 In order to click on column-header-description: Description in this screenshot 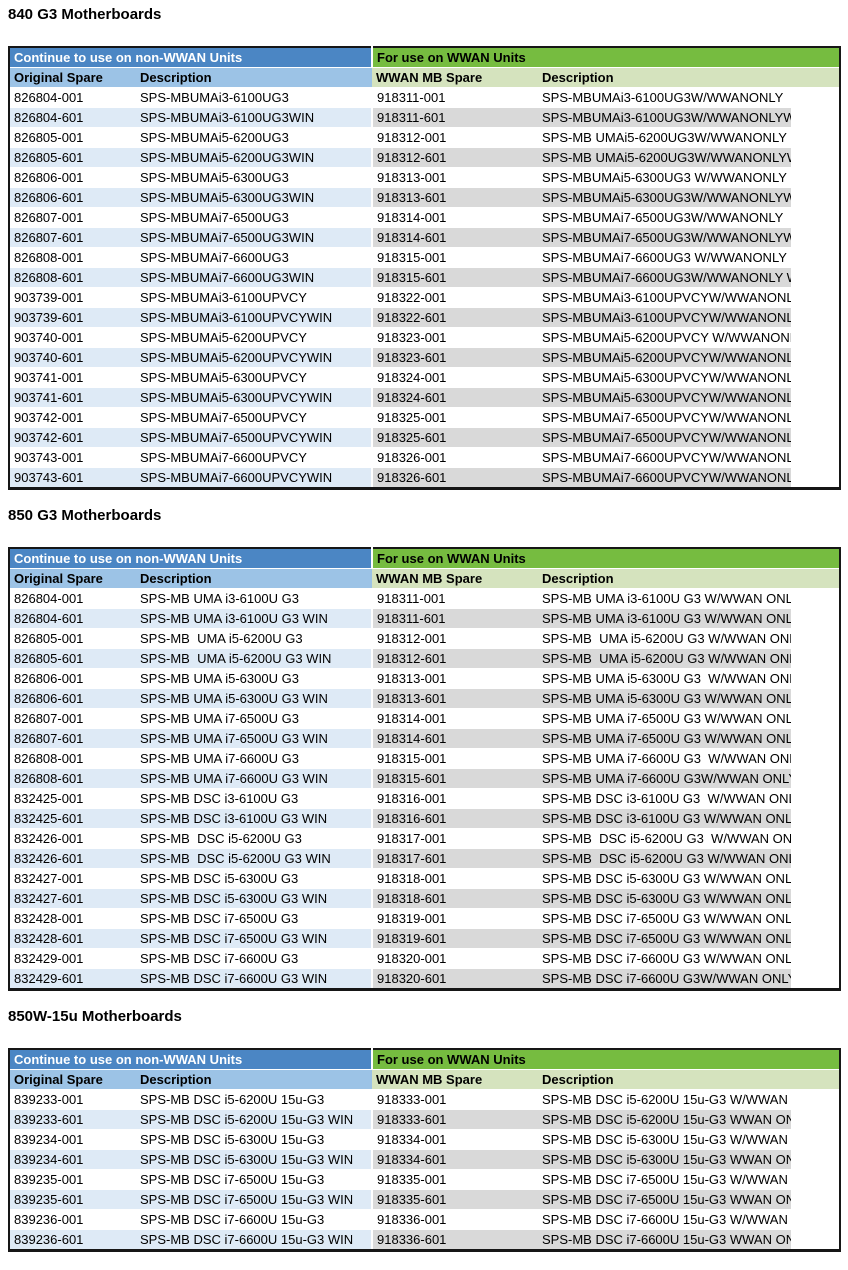, I will do `click(254, 77)`.